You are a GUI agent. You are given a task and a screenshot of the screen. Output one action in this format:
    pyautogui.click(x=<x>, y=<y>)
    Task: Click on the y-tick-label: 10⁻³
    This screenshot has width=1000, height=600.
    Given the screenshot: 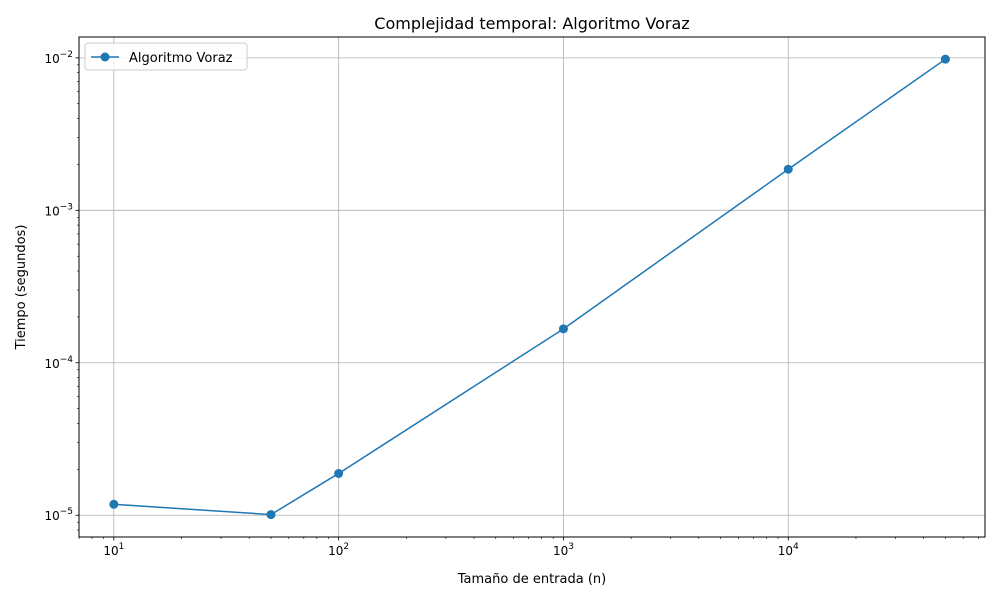 What is the action you would take?
    pyautogui.click(x=58, y=210)
    